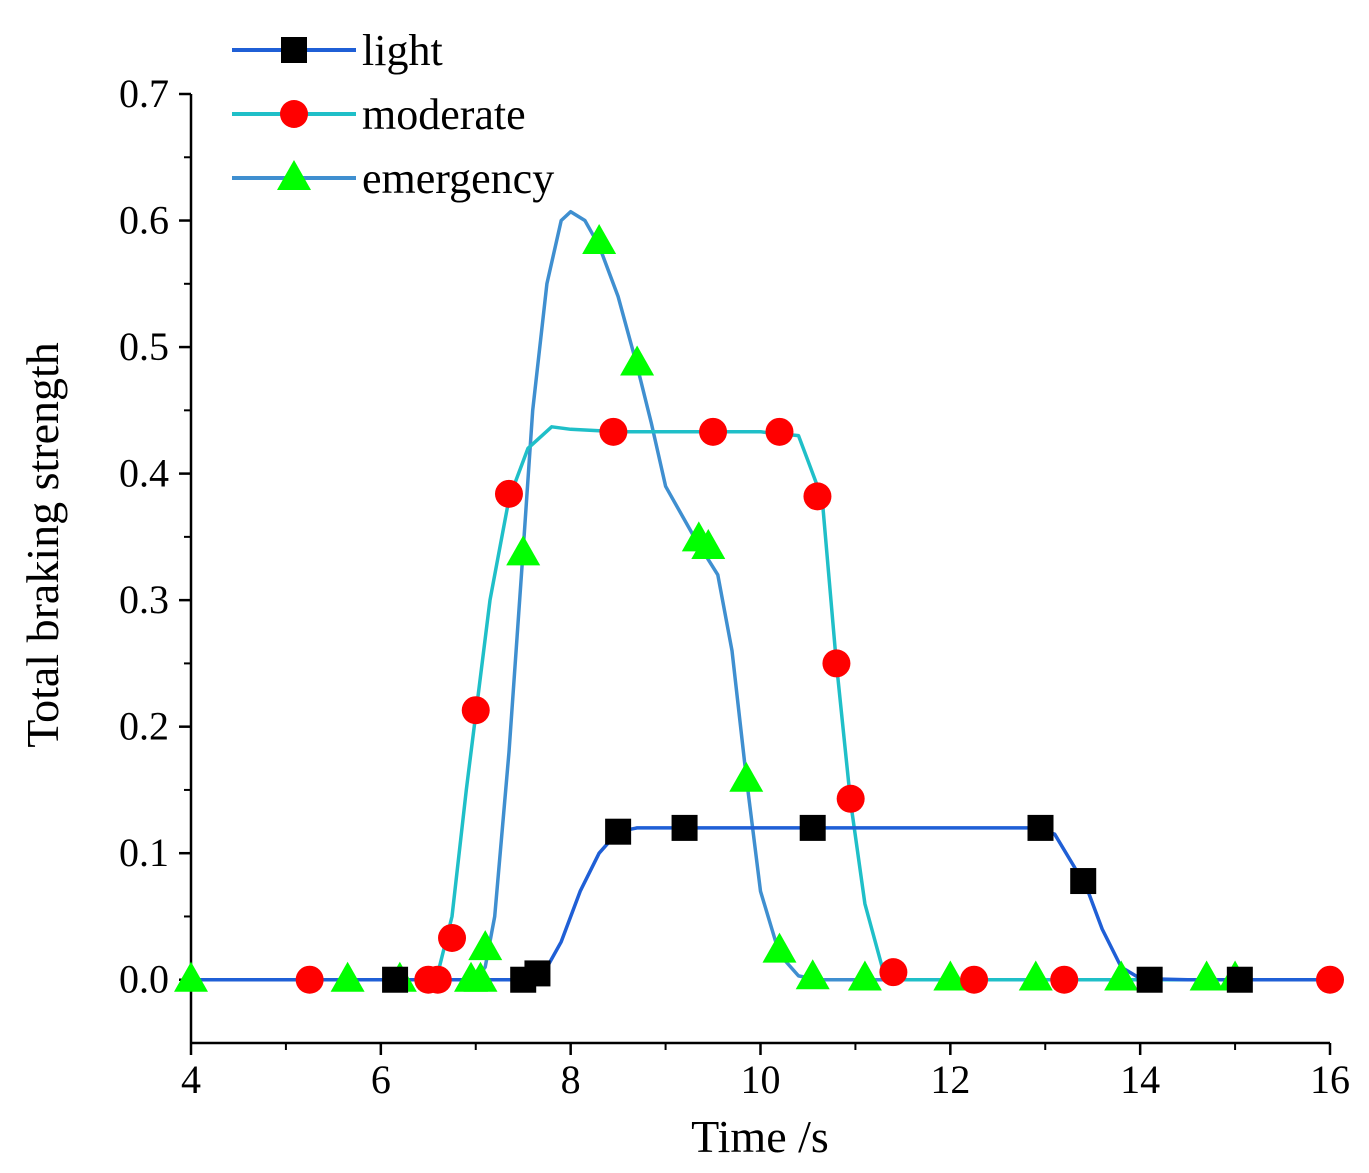 This screenshot has width=1369, height=1173. Describe the element at coordinates (144, 726) in the screenshot. I see `y-tick-label: 0.2` at that location.